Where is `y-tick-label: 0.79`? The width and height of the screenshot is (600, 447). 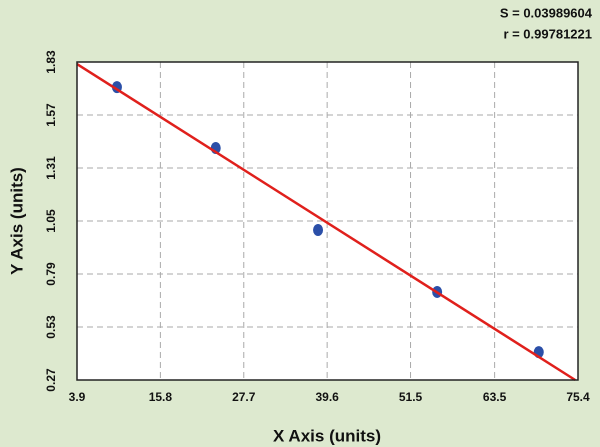 y-tick-label: 0.79 is located at coordinates (51, 274).